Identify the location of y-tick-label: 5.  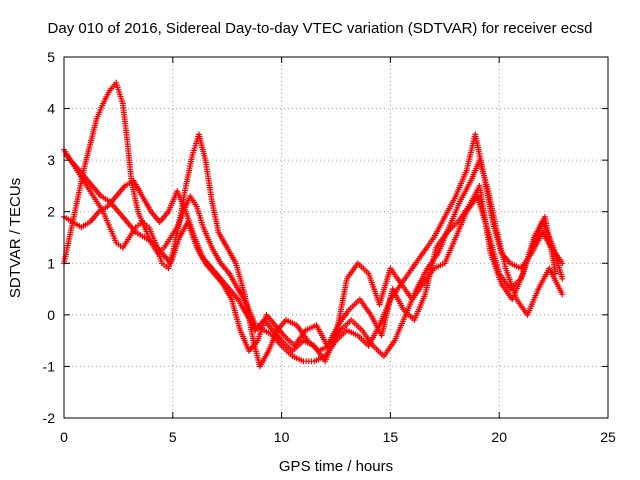
(51, 57).